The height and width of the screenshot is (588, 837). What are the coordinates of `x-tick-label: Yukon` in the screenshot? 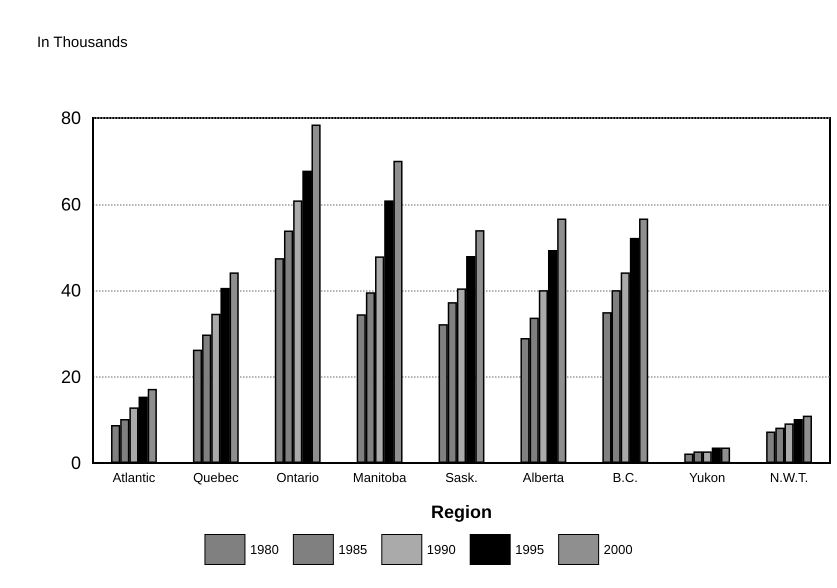 It's located at (707, 477).